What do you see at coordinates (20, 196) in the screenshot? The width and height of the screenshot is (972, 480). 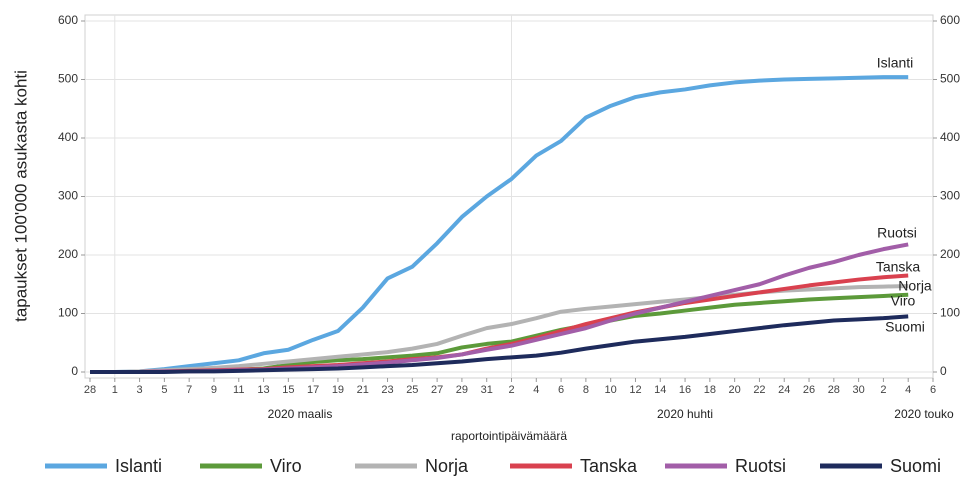 I see `y-axis-label: tapaukset 100'000 asukasta kohti` at bounding box center [20, 196].